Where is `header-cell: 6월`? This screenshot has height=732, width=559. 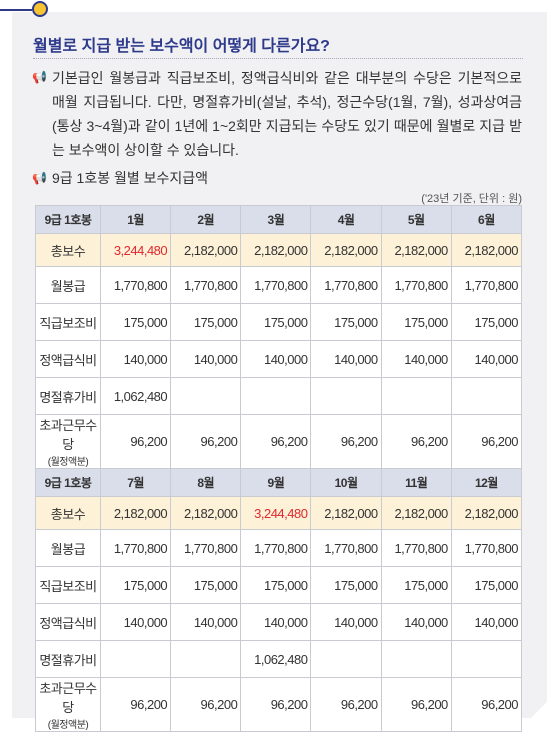
header-cell: 6월 is located at coordinates (486, 219).